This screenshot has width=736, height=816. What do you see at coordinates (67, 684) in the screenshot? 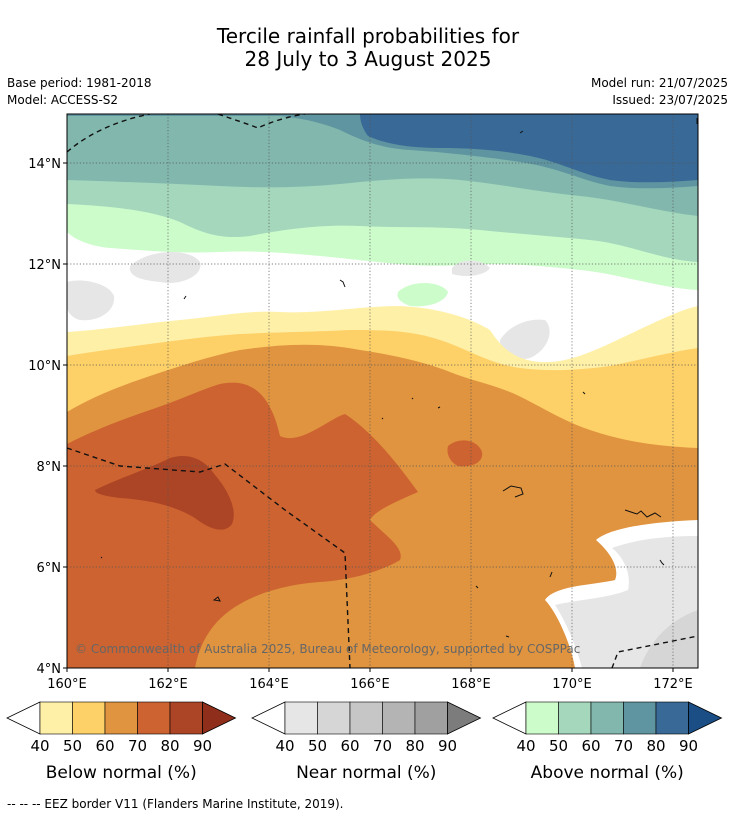
I see `lon-label: 160°E` at bounding box center [67, 684].